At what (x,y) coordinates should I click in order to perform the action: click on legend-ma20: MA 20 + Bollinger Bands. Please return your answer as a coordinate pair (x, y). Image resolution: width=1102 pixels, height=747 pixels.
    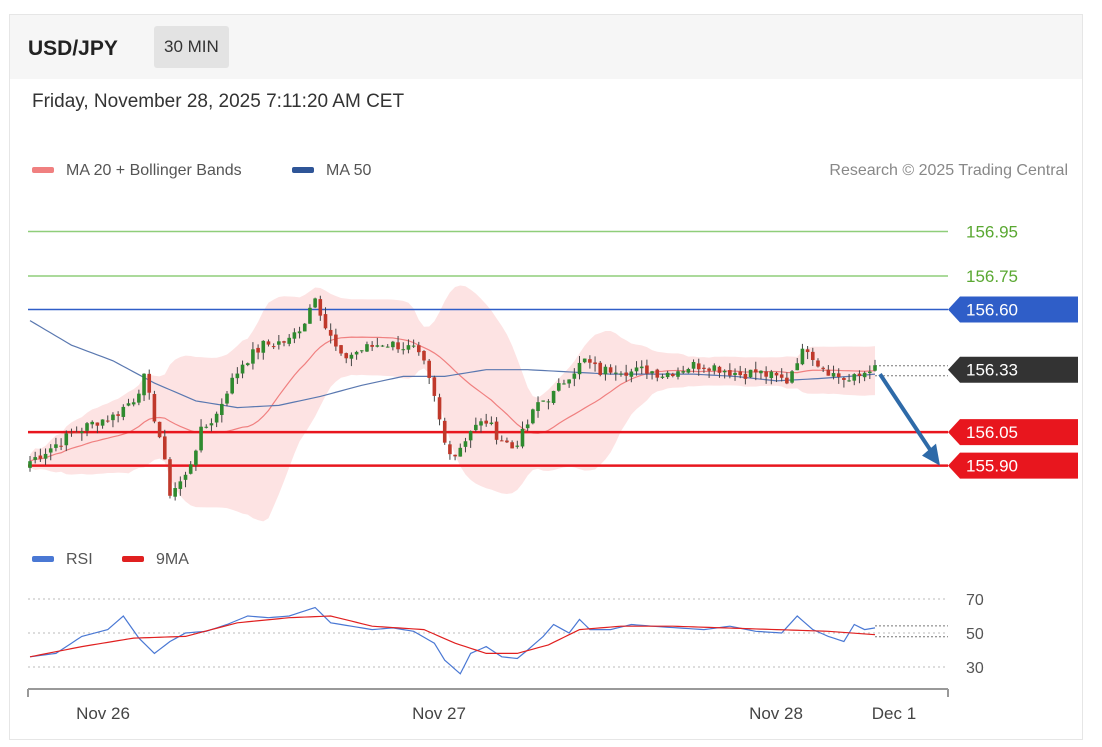
    Looking at the image, I should click on (137, 171).